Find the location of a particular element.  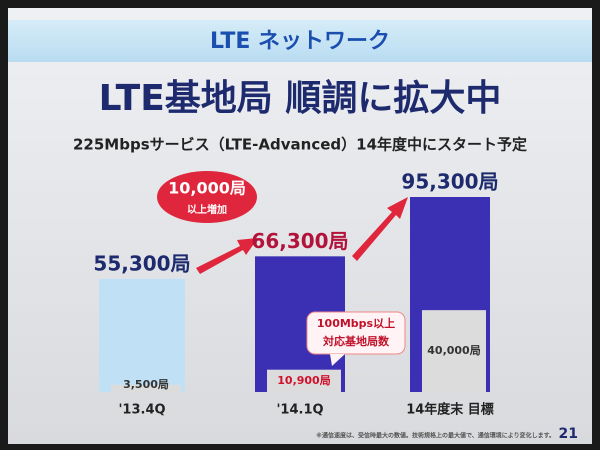

x-tick-label: '14.1Q is located at coordinates (299, 410).